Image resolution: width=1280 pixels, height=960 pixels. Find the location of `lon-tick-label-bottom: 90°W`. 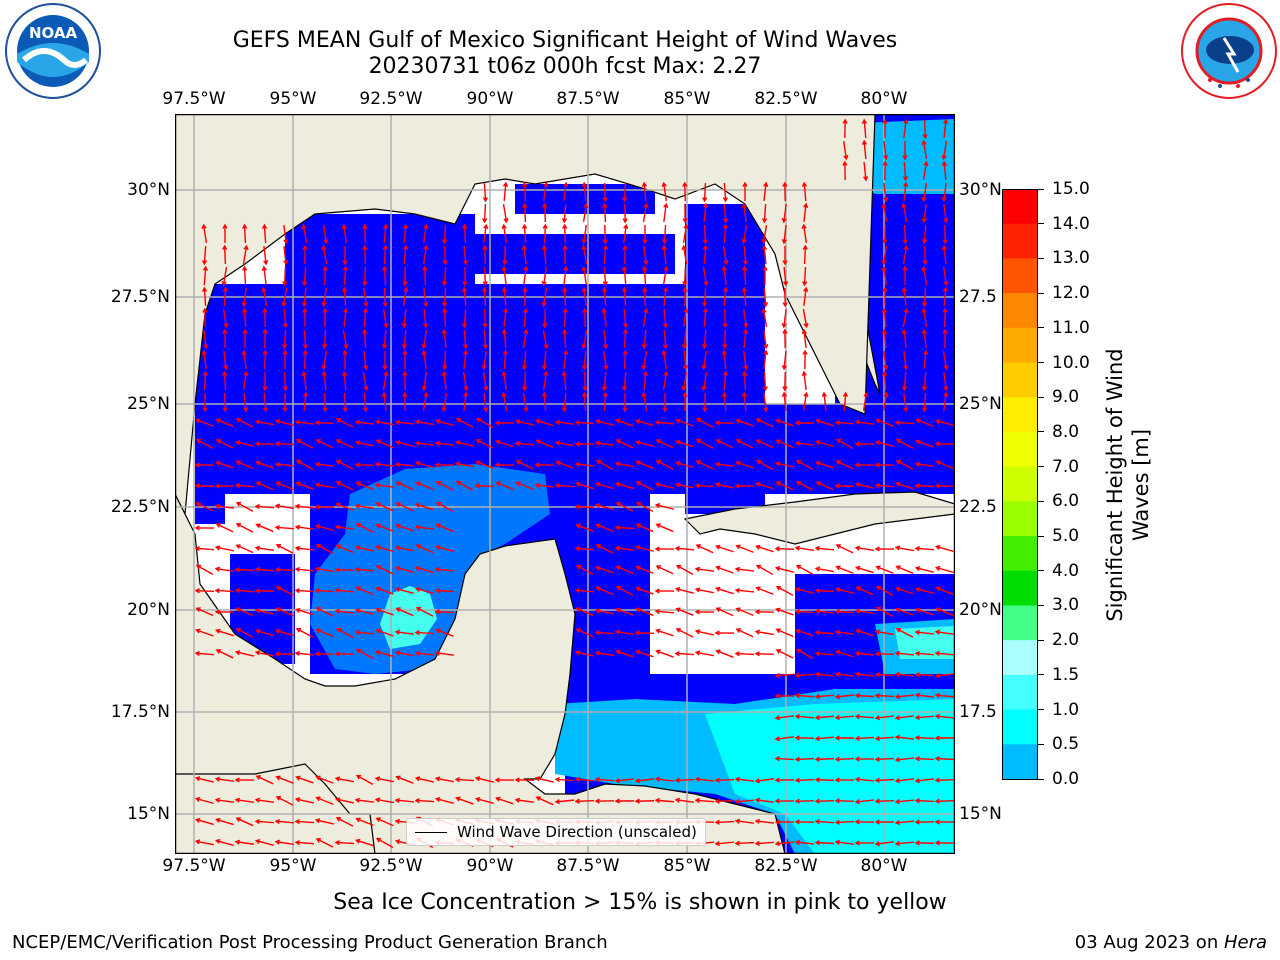

lon-tick-label-bottom: 90°W is located at coordinates (490, 866).